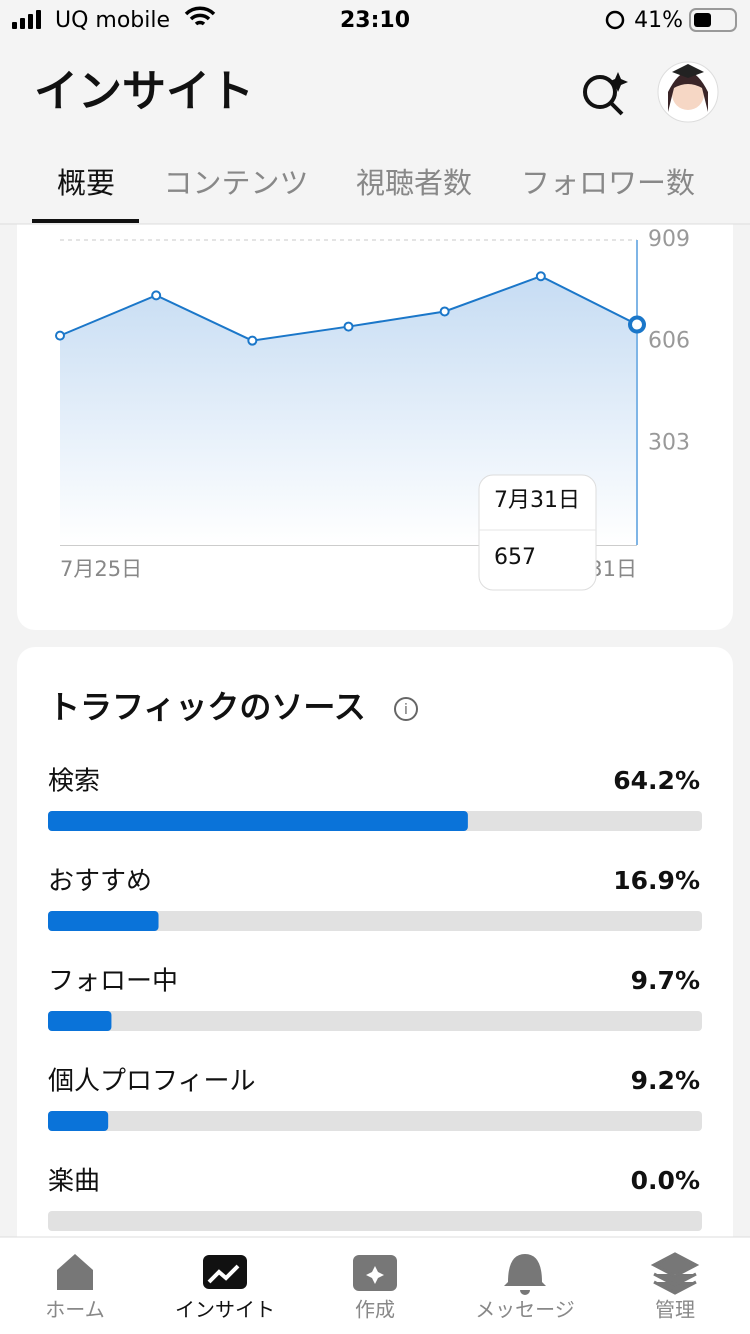  I want to click on avatar-face, so click(688, 94).